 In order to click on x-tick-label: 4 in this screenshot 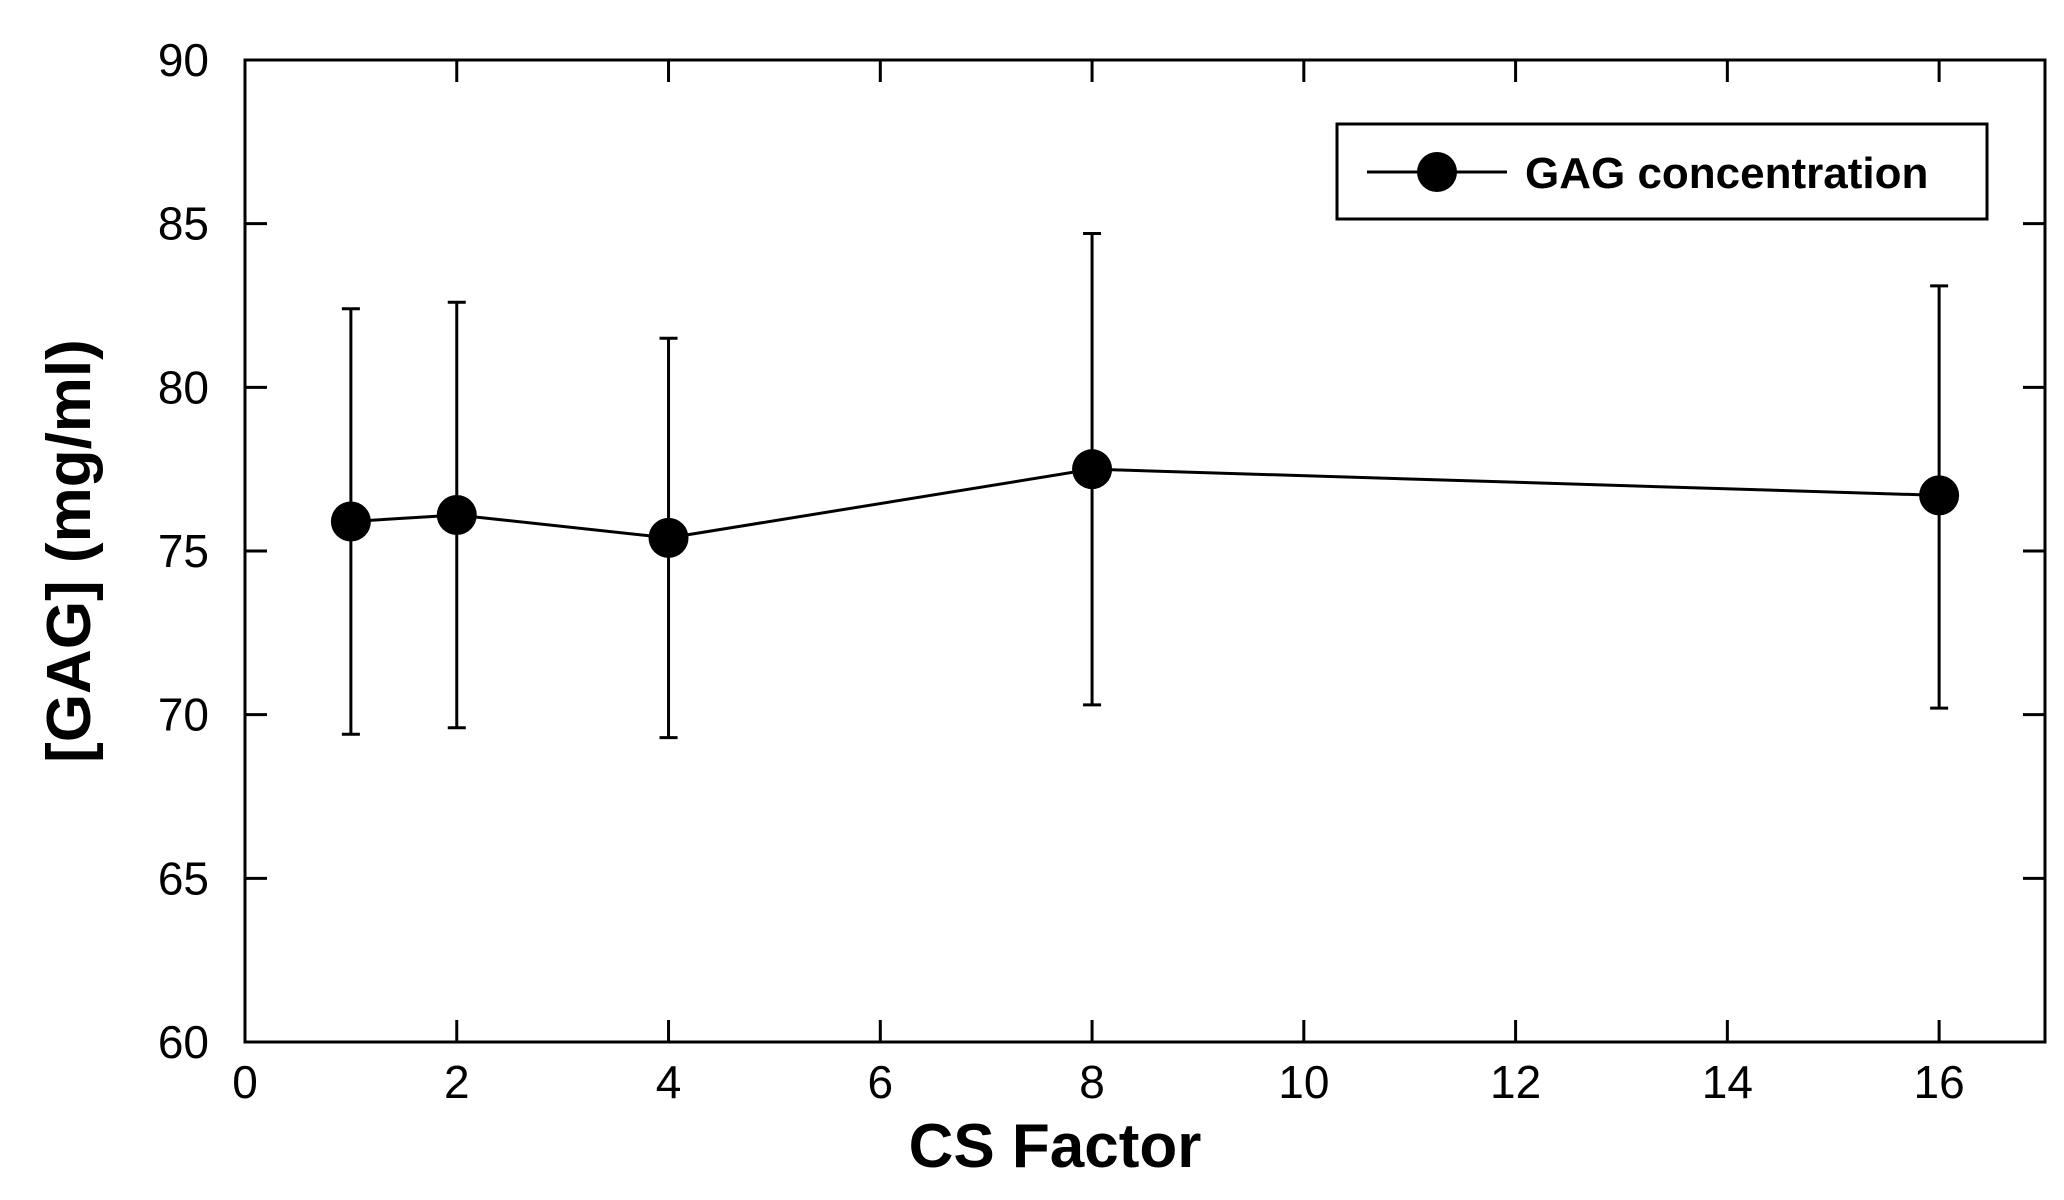, I will do `click(669, 1082)`.